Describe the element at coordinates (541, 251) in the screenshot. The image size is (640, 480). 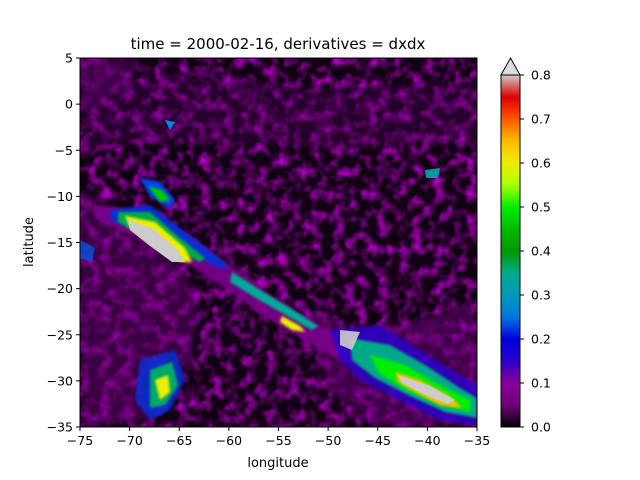
I see `colorbar-tick-label: 0.4` at that location.